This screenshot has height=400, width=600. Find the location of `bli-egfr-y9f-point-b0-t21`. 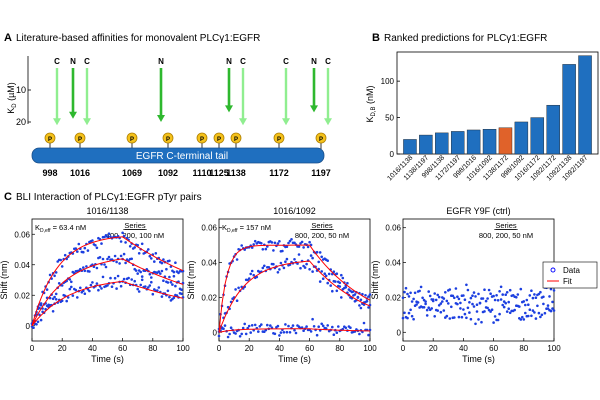

bli-egfr-y9f-point-b0-t21 is located at coordinates (435, 293).